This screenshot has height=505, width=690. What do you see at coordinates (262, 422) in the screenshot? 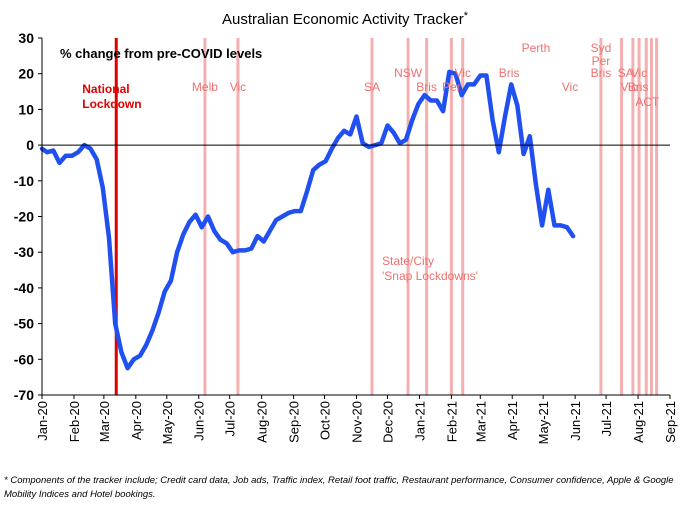
I see `x-tick-label: Aug-20` at bounding box center [262, 422].